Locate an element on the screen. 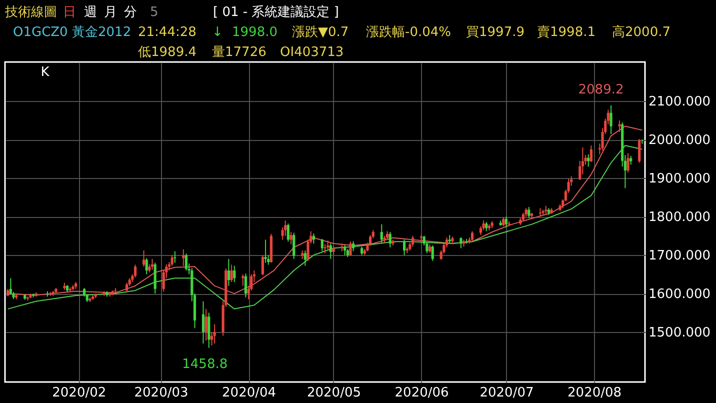 The width and height of the screenshot is (716, 403). x-tick-label: 2020/06 is located at coordinates (421, 393).